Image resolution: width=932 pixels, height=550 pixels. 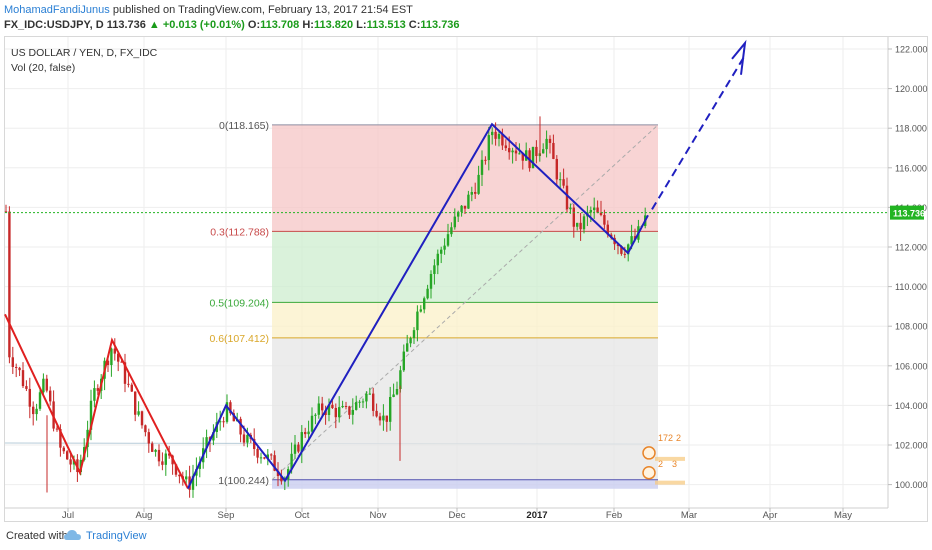 I want to click on price-tick-label: 100.000, so click(x=911, y=485).